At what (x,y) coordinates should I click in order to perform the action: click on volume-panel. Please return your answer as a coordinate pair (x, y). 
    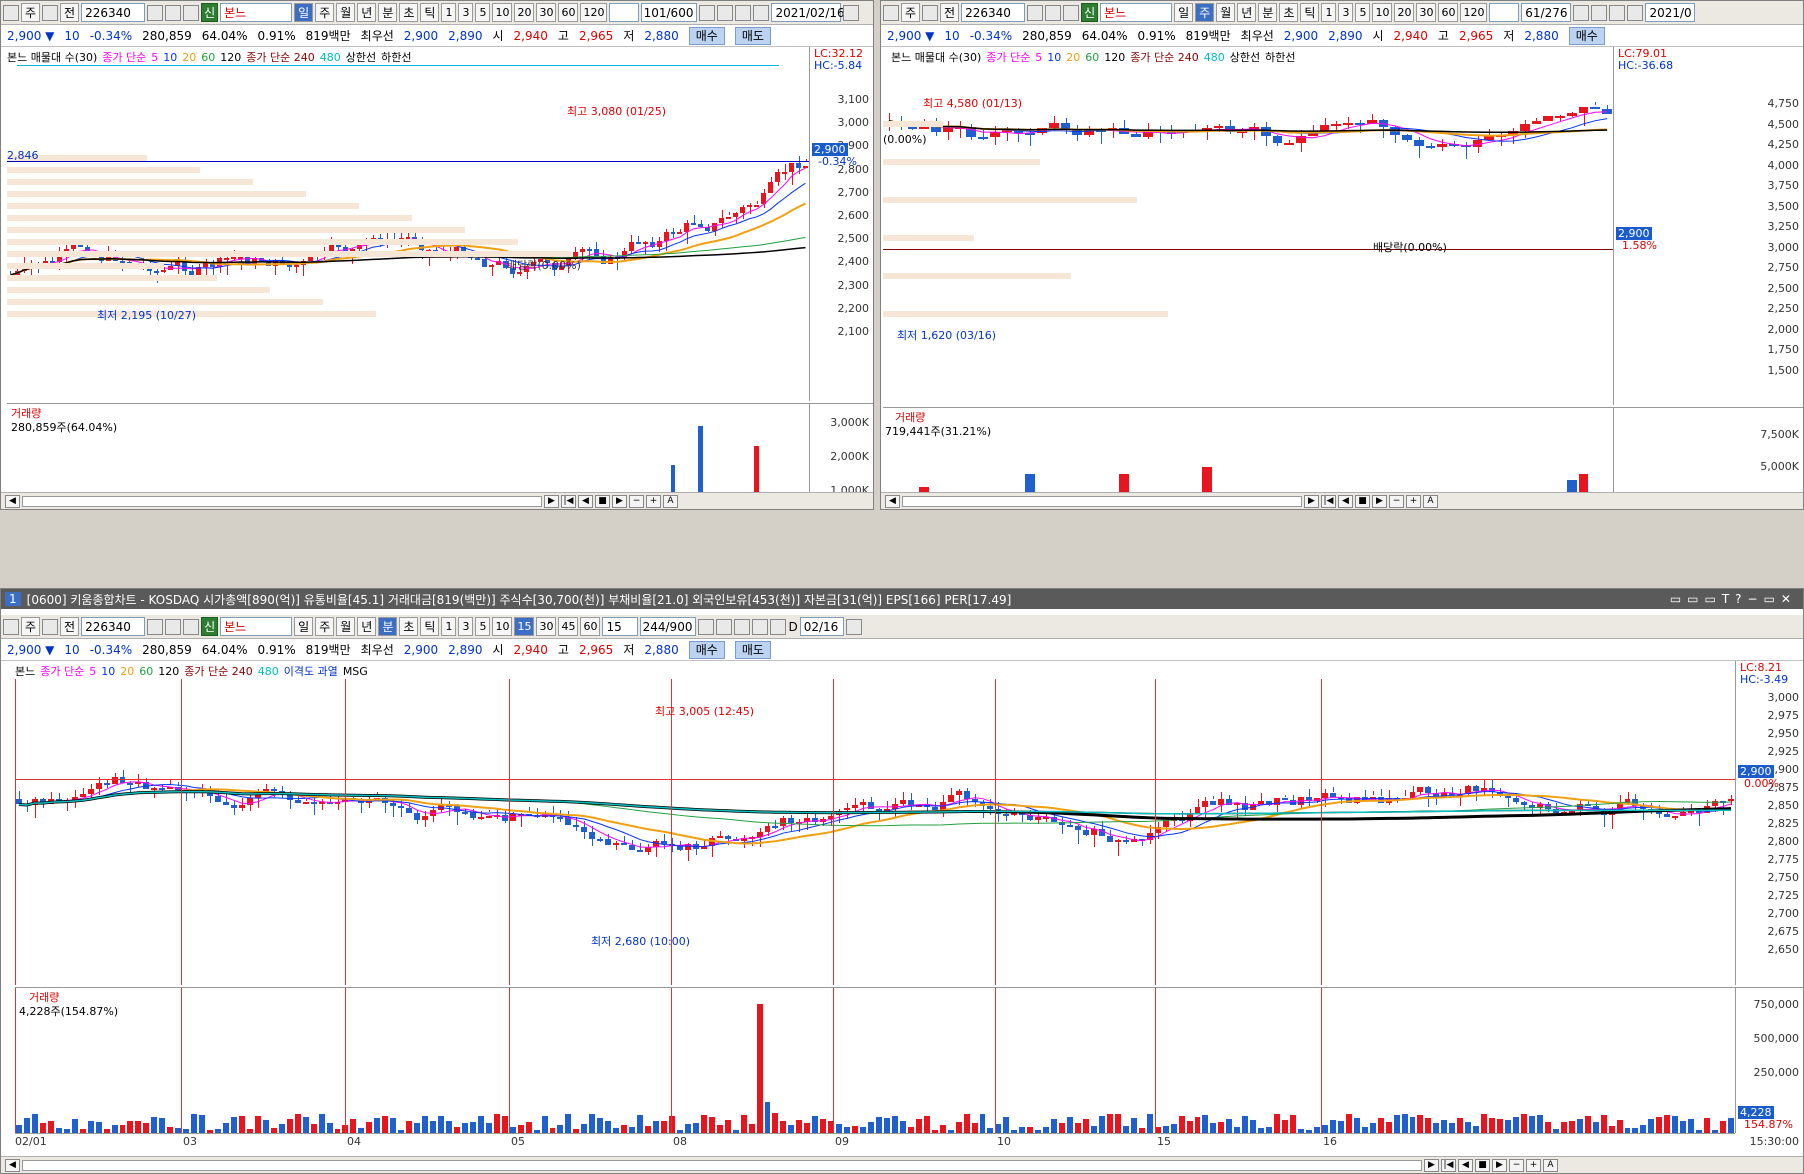
    Looking at the image, I should click on (408, 456).